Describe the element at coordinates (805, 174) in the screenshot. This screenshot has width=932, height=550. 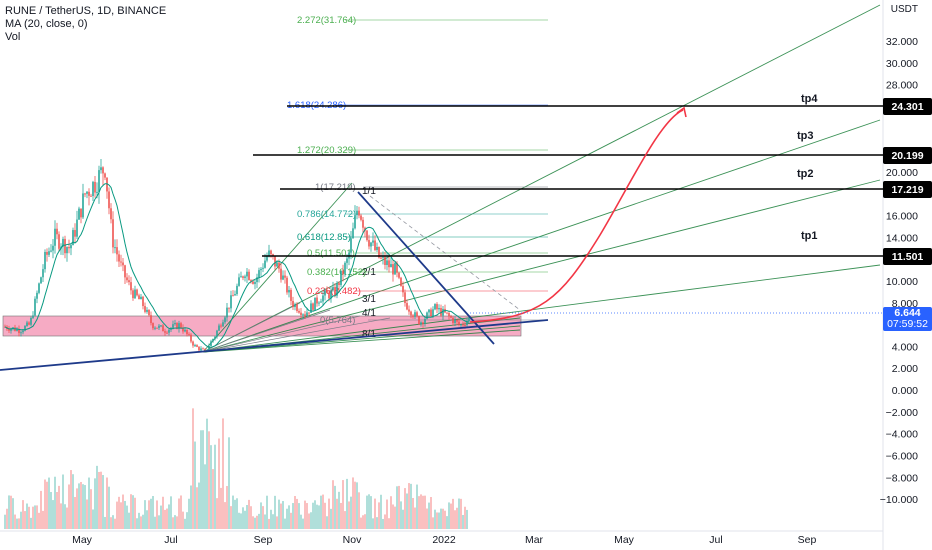
I see `target-label-tp2: tp2` at that location.